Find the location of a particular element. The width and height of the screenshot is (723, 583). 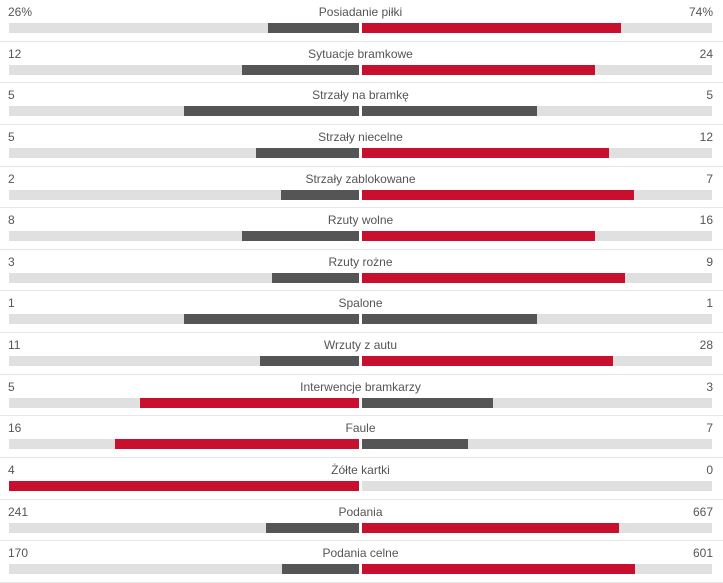

away-value: 5 is located at coordinates (709, 95).